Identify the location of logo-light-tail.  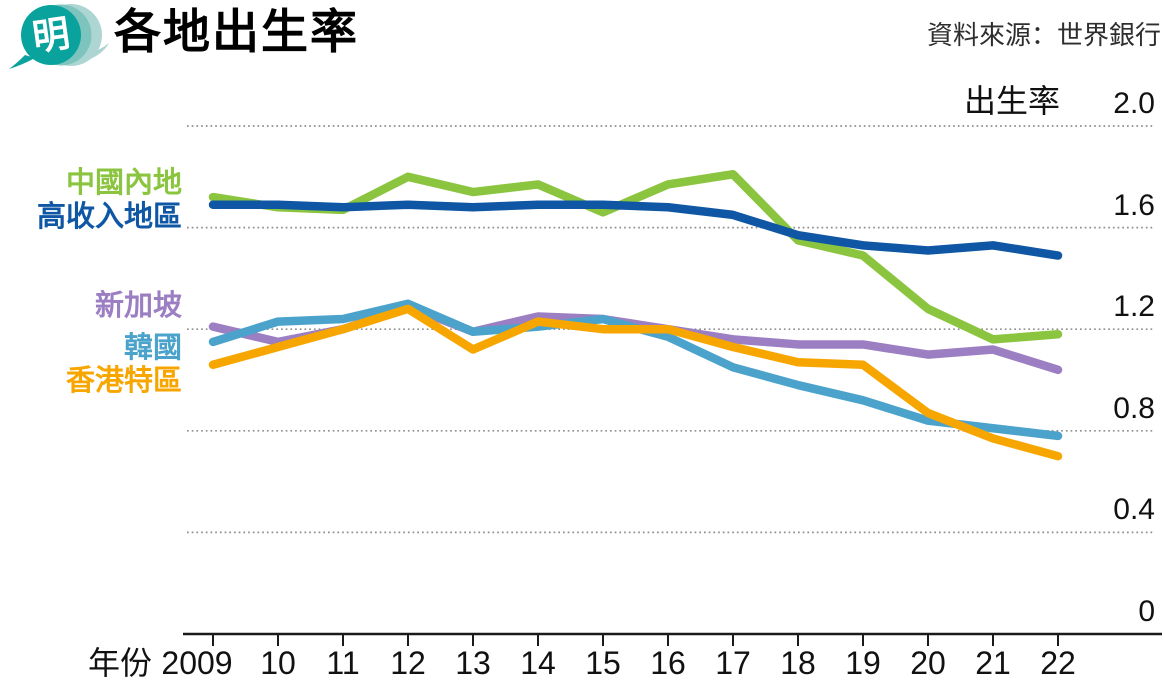
(96, 51).